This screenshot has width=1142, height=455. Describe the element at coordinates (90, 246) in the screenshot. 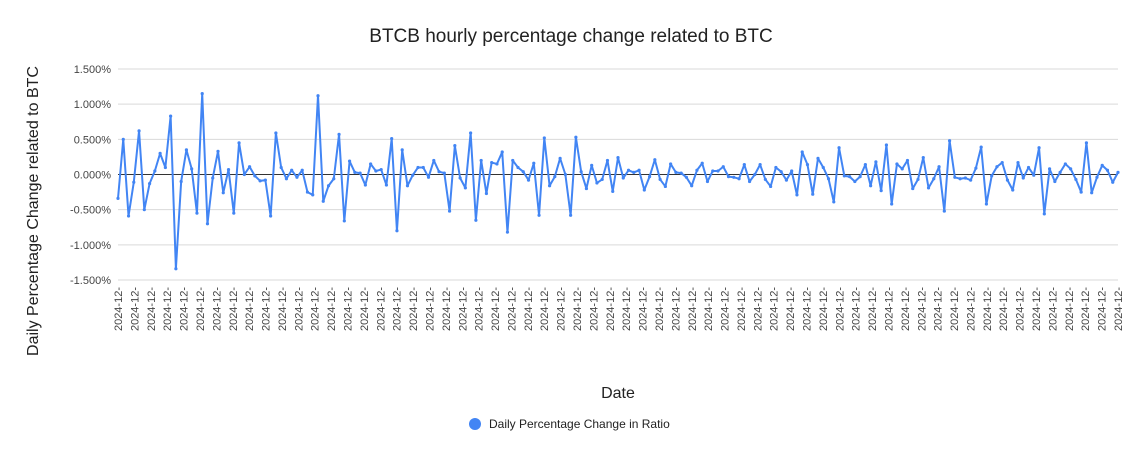

I see `y-tick-label: -1.000%` at that location.